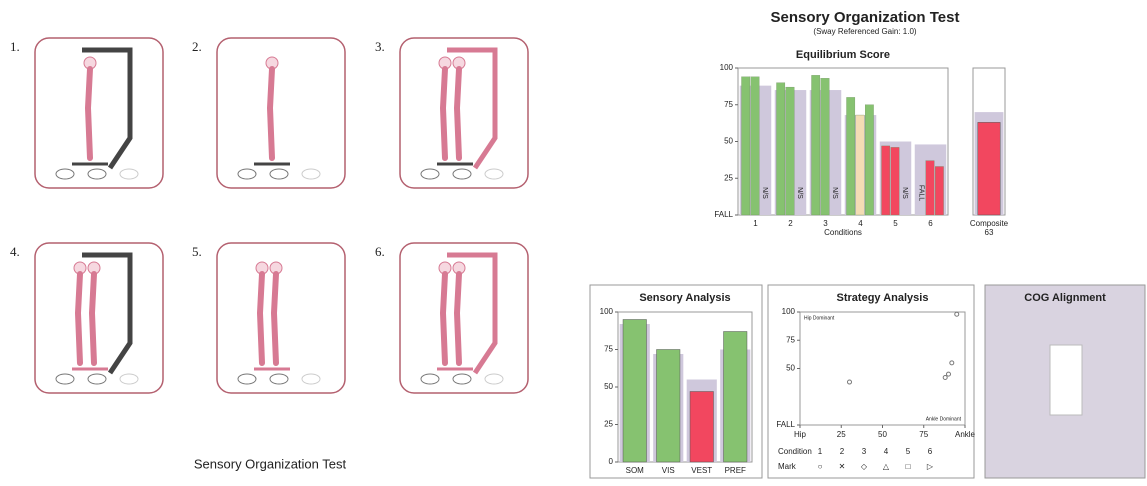  Describe the element at coordinates (197, 251) in the screenshot. I see `panel-number: 5.` at that location.